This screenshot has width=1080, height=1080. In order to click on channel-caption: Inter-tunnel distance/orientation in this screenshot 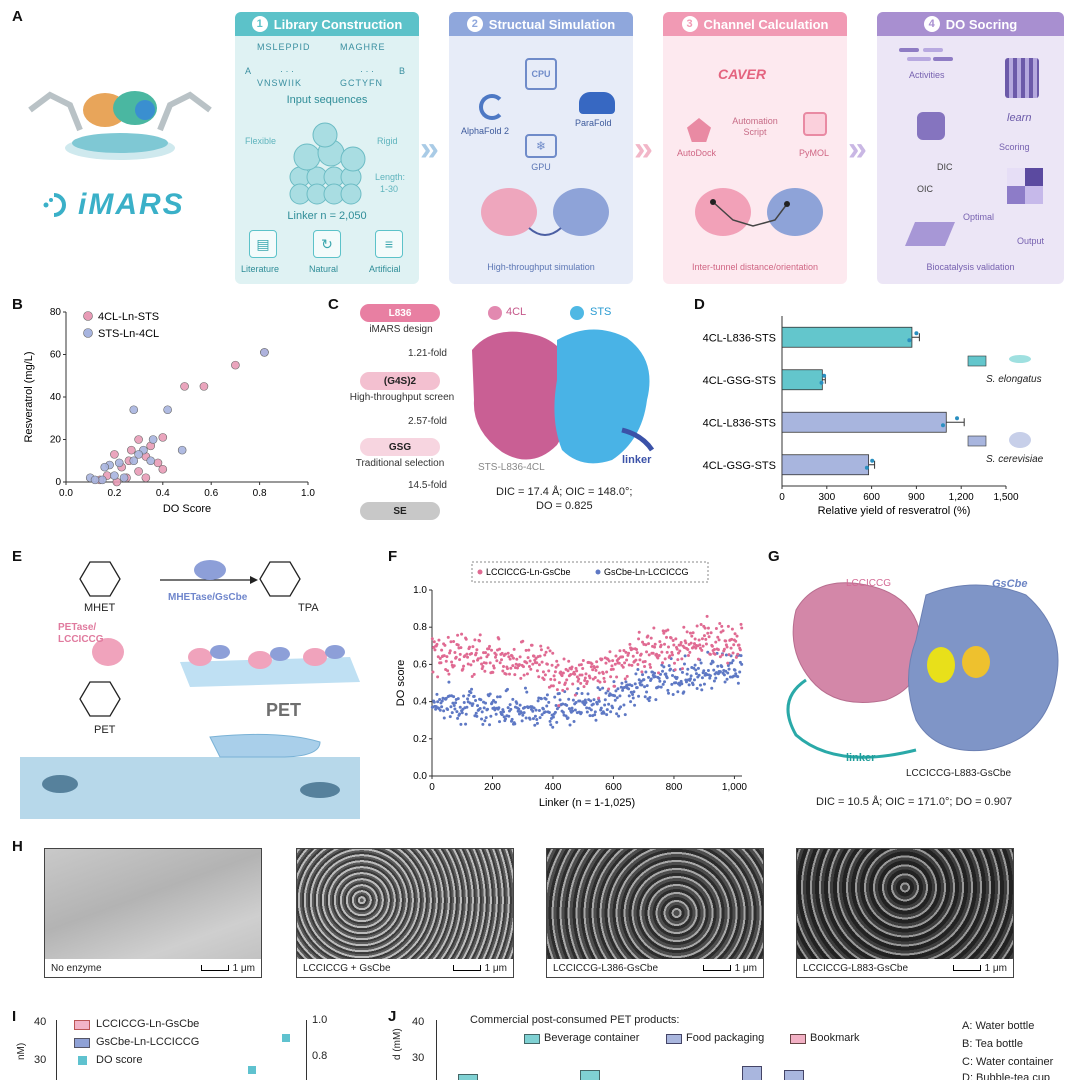, I will do `click(755, 267)`.